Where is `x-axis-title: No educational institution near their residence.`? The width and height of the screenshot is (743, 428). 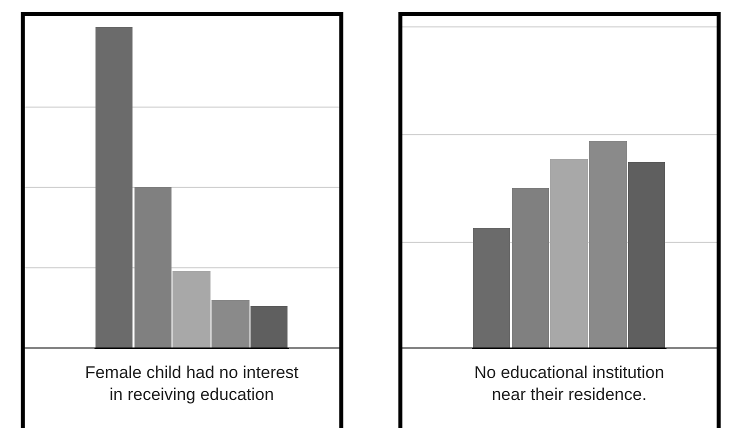
x-axis-title: No educational institution near their residence. is located at coordinates (569, 383).